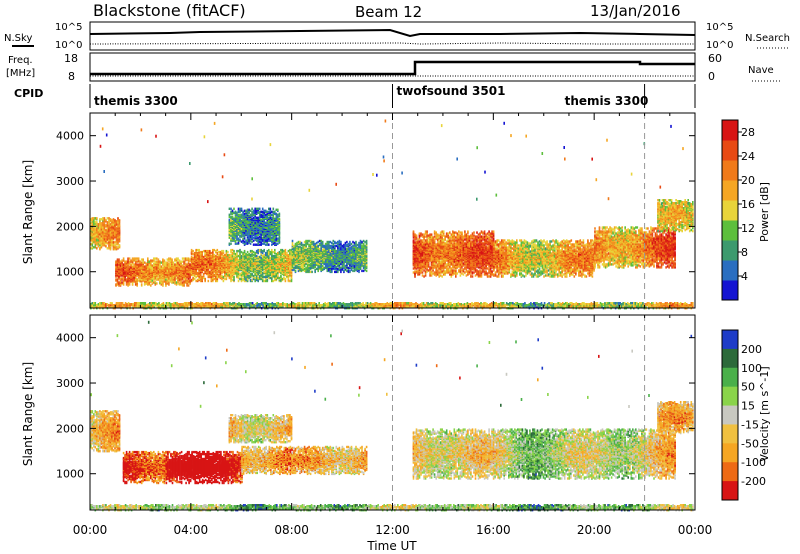 The width and height of the screenshot is (800, 554). I want to click on nsearch-label: N.Search, so click(767, 38).